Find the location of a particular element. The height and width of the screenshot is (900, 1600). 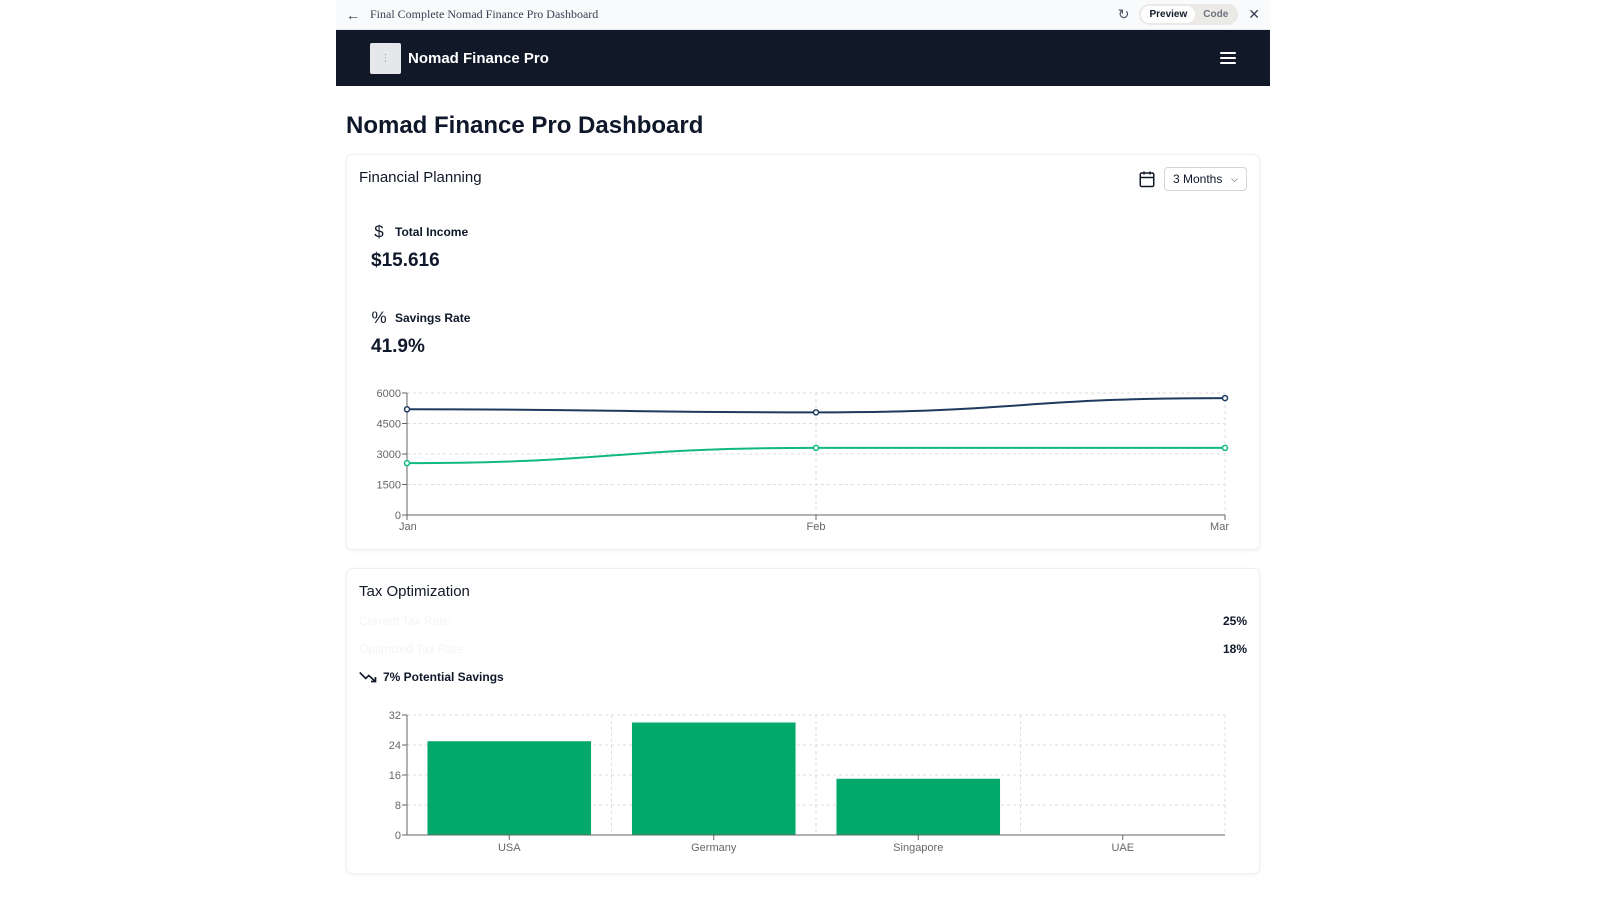

refresh-icon: ↻ is located at coordinates (1123, 14).